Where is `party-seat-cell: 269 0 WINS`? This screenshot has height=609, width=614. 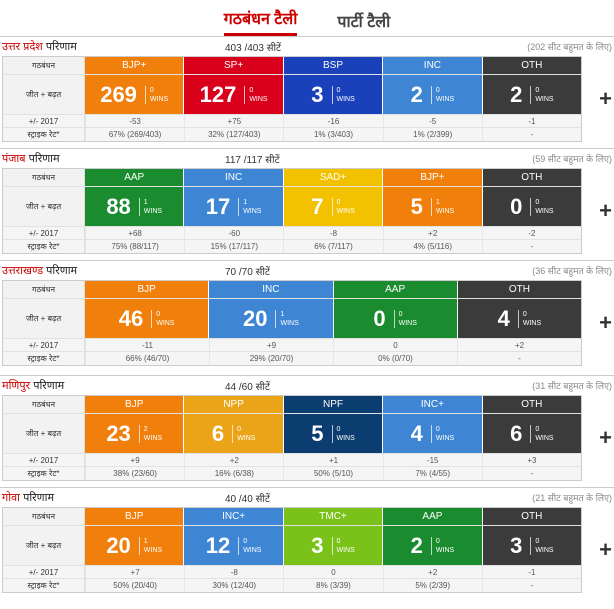
party-seat-cell: 269 0 WINS is located at coordinates (134, 94).